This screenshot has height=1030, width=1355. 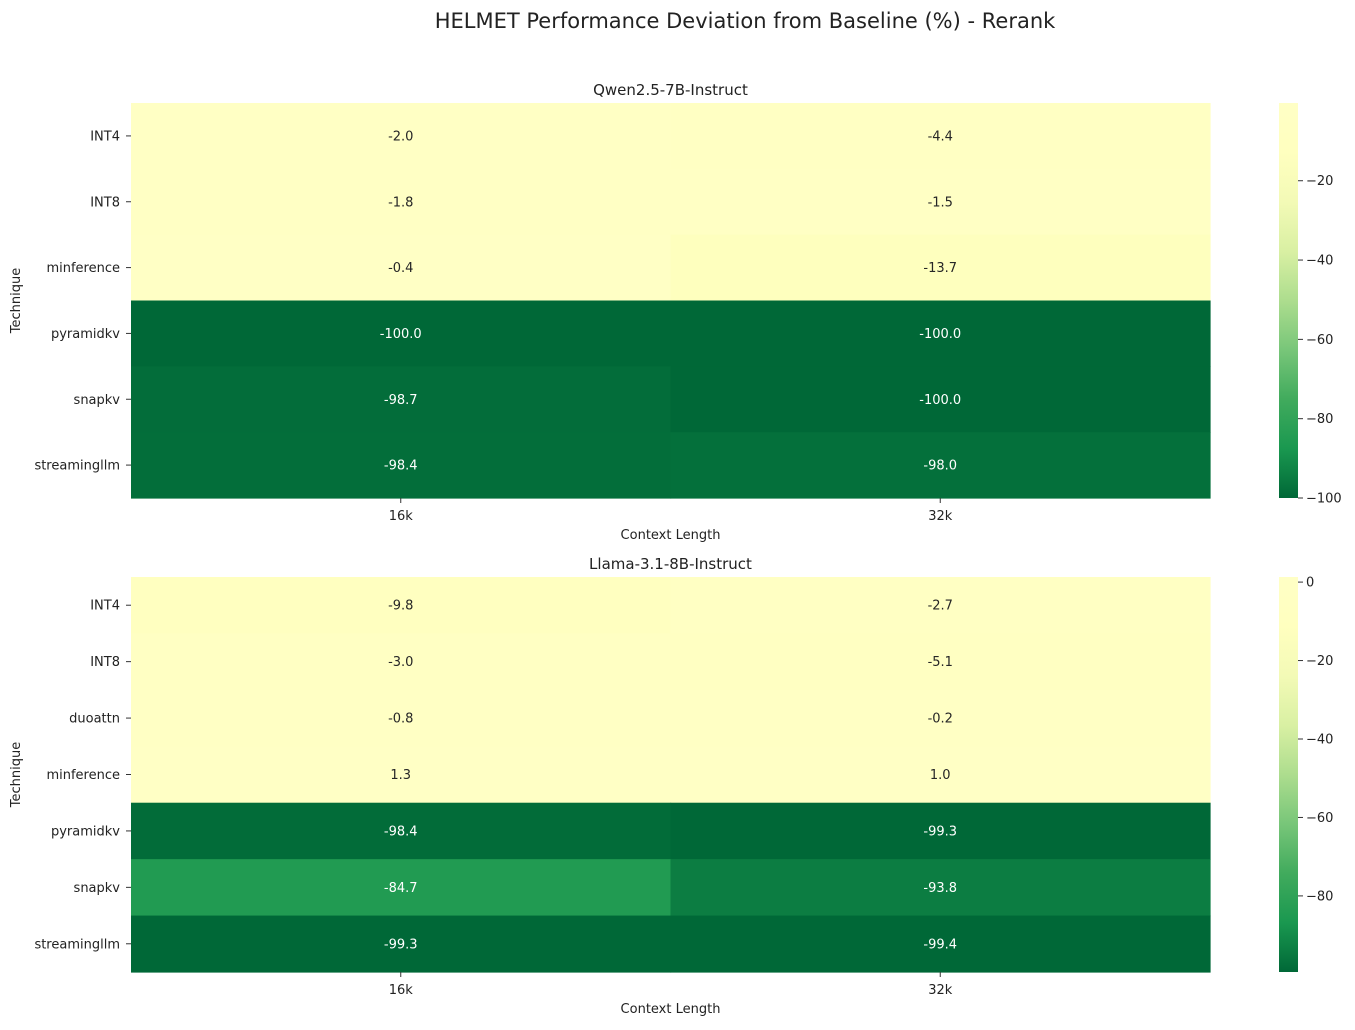 I want to click on cell-value-label: -0.2, so click(x=940, y=719).